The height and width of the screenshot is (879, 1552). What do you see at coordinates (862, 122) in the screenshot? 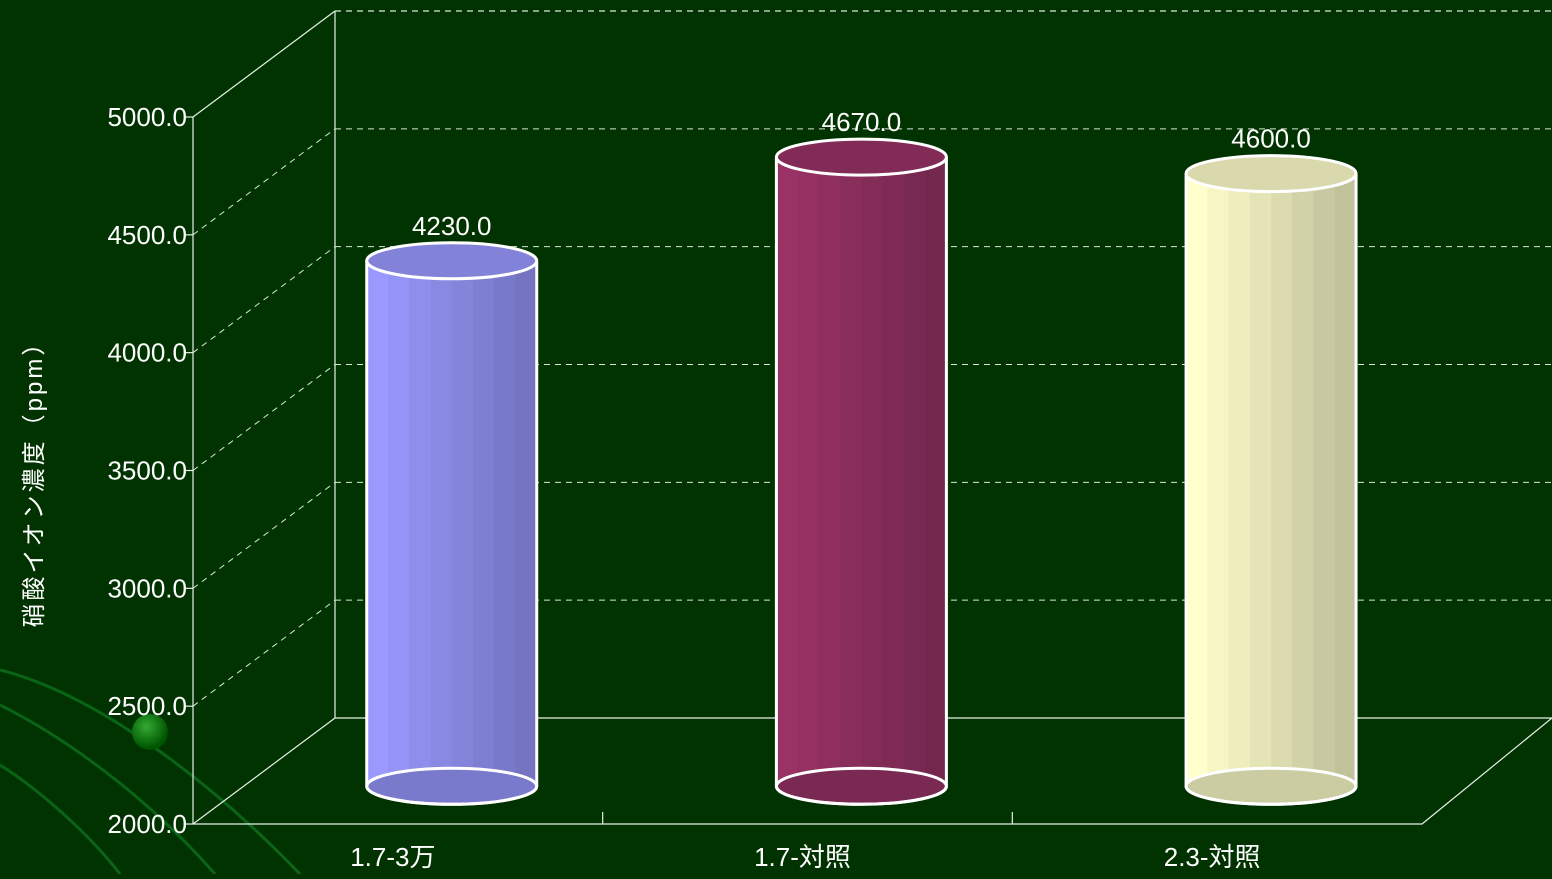
I see `bar-value-label: 4670.0` at bounding box center [862, 122].